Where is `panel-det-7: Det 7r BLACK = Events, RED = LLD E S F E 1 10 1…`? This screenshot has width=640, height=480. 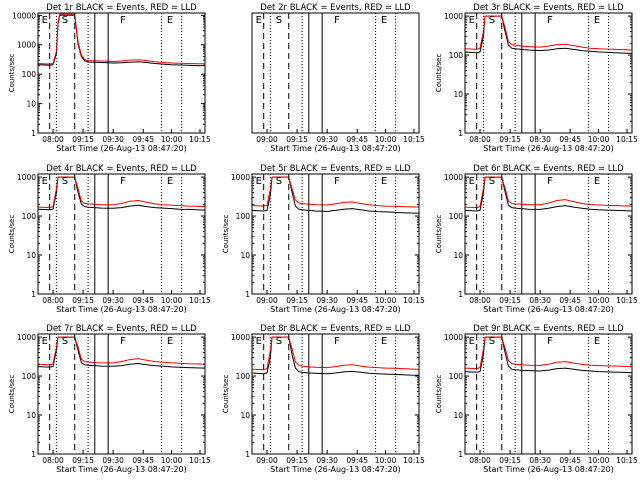 panel-det-7: Det 7r BLACK = Events, RED = LLD E S F E 1 10 1… is located at coordinates (109, 399).